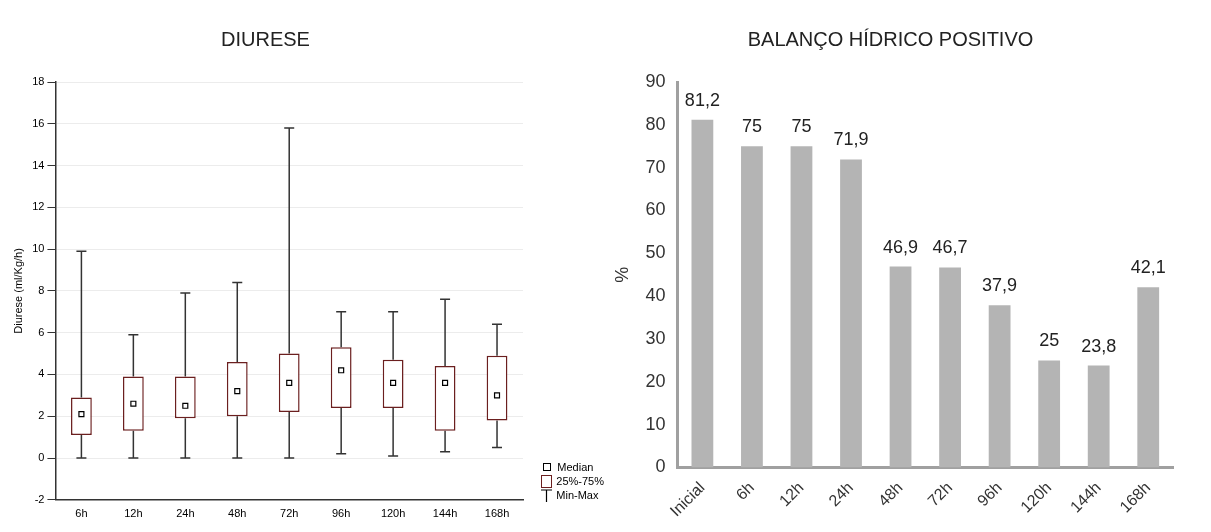  I want to click on x-tick-label: 144h, so click(445, 513).